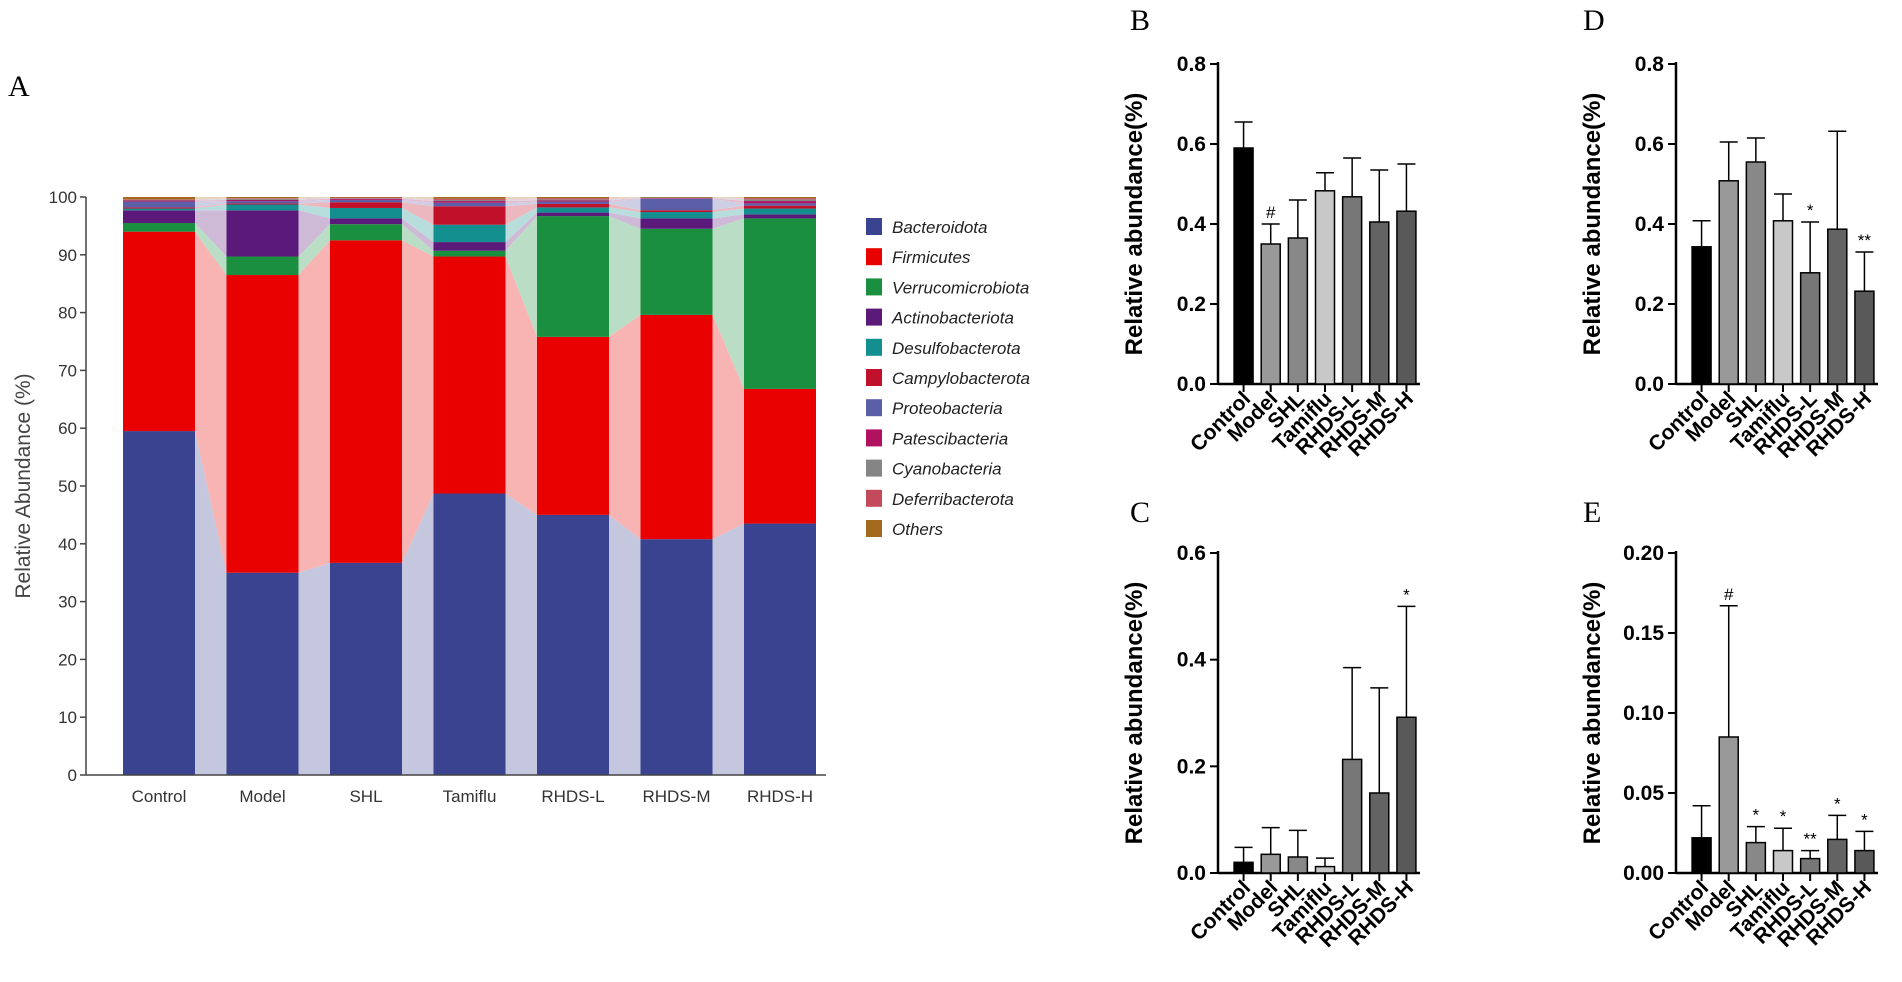  Describe the element at coordinates (728, 221) in the screenshot. I see `flow-band-actinobacteriota-rhds-m` at that location.